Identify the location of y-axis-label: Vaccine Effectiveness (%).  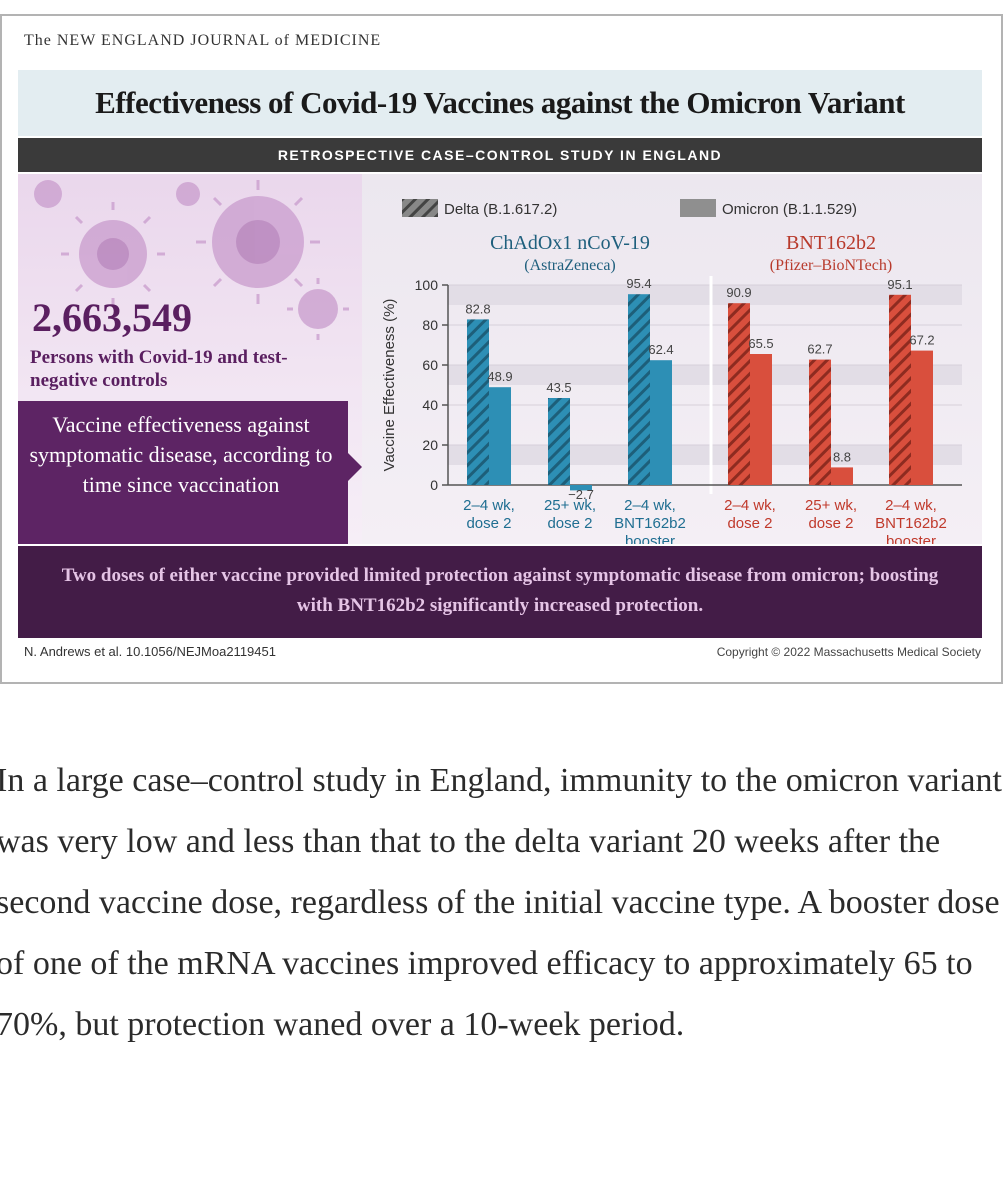
(389, 385).